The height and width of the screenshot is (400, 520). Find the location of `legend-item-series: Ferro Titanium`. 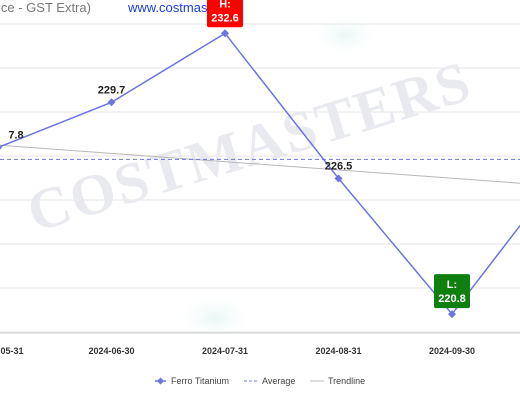

legend-item-series: Ferro Titanium is located at coordinates (192, 381).